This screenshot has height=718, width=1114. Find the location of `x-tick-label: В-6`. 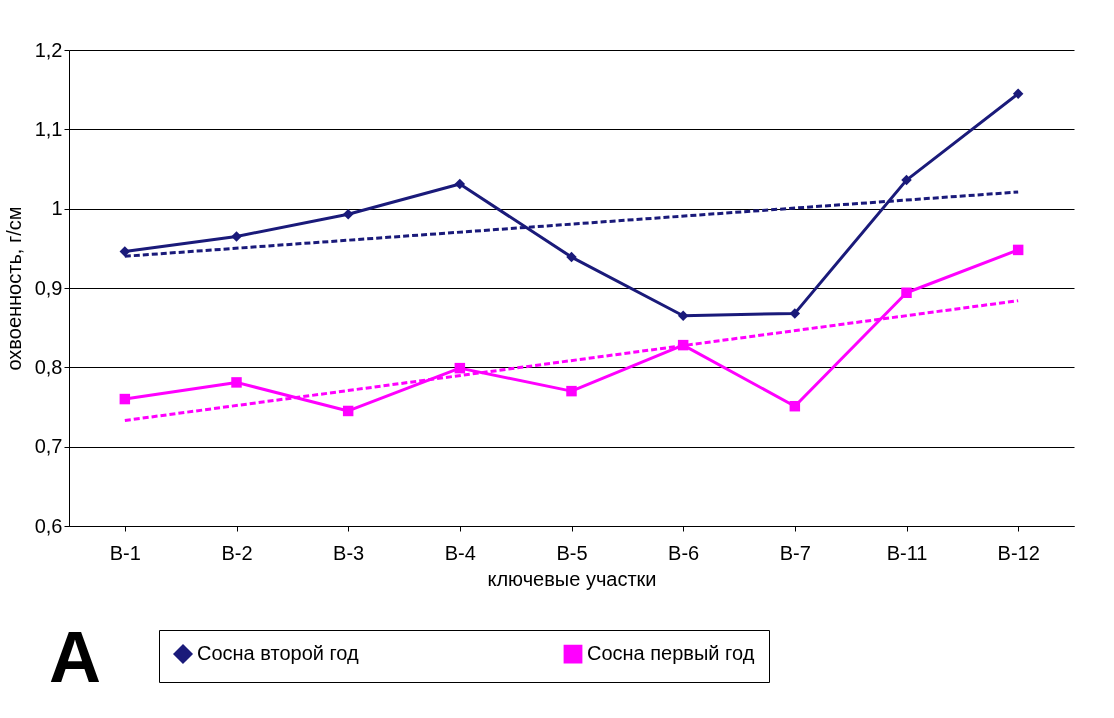

x-tick-label: В-6 is located at coordinates (684, 552).